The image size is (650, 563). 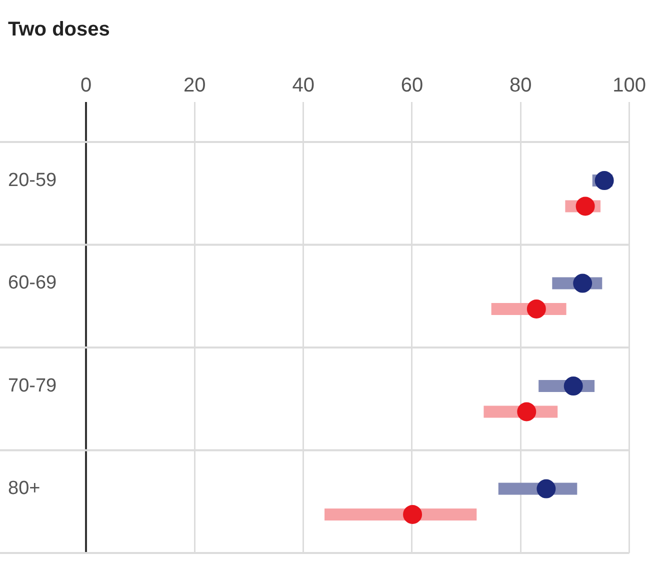 I want to click on y-tick-label: 80+, so click(x=24, y=489).